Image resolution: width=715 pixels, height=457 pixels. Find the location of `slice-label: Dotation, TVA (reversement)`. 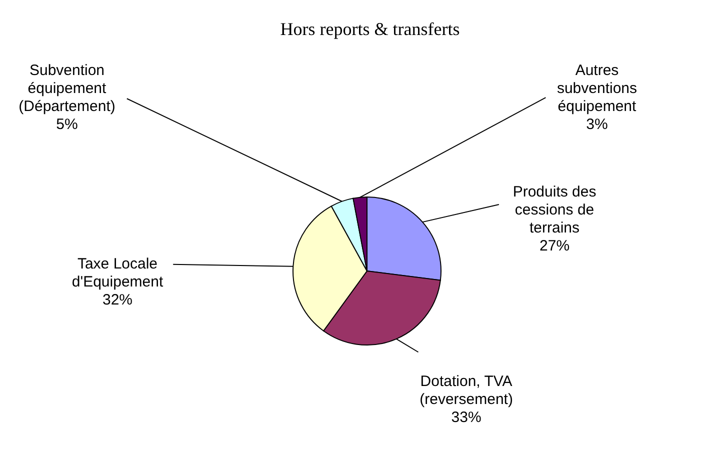

slice-label: Dotation, TVA (reversement) is located at coordinates (466, 390).